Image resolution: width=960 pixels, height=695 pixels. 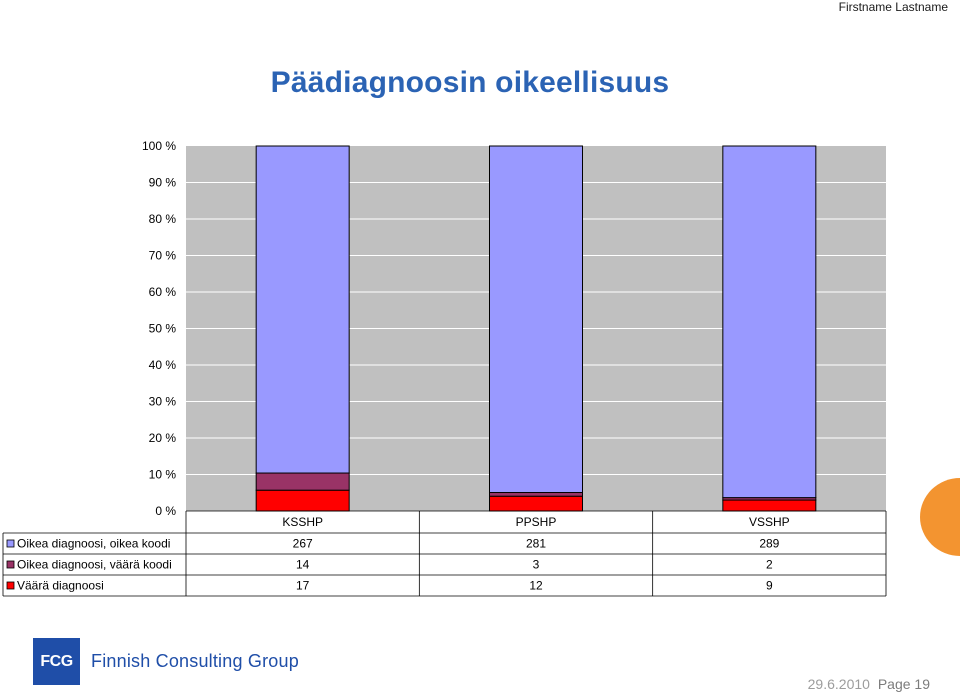 What do you see at coordinates (163, 219) in the screenshot?
I see `y-tick-label: 80 %` at bounding box center [163, 219].